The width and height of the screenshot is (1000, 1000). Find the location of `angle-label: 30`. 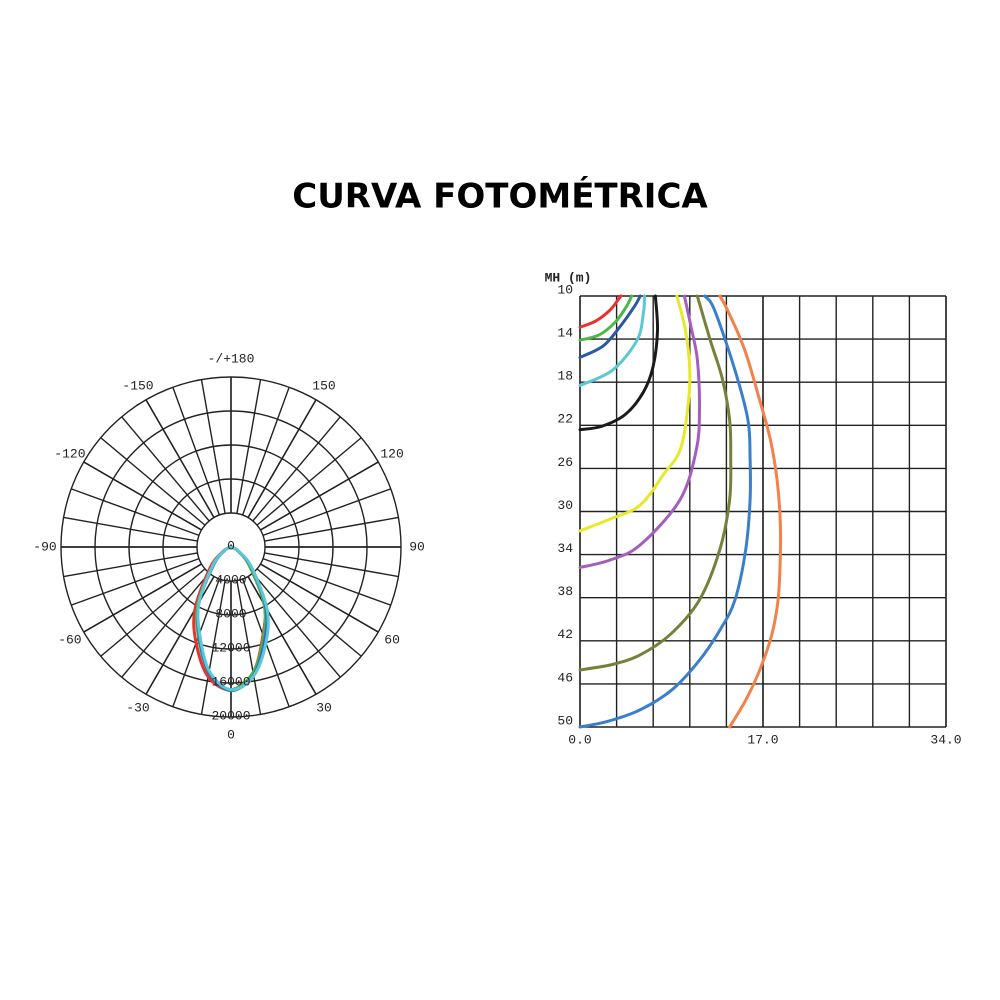

angle-label: 30 is located at coordinates (324, 708).